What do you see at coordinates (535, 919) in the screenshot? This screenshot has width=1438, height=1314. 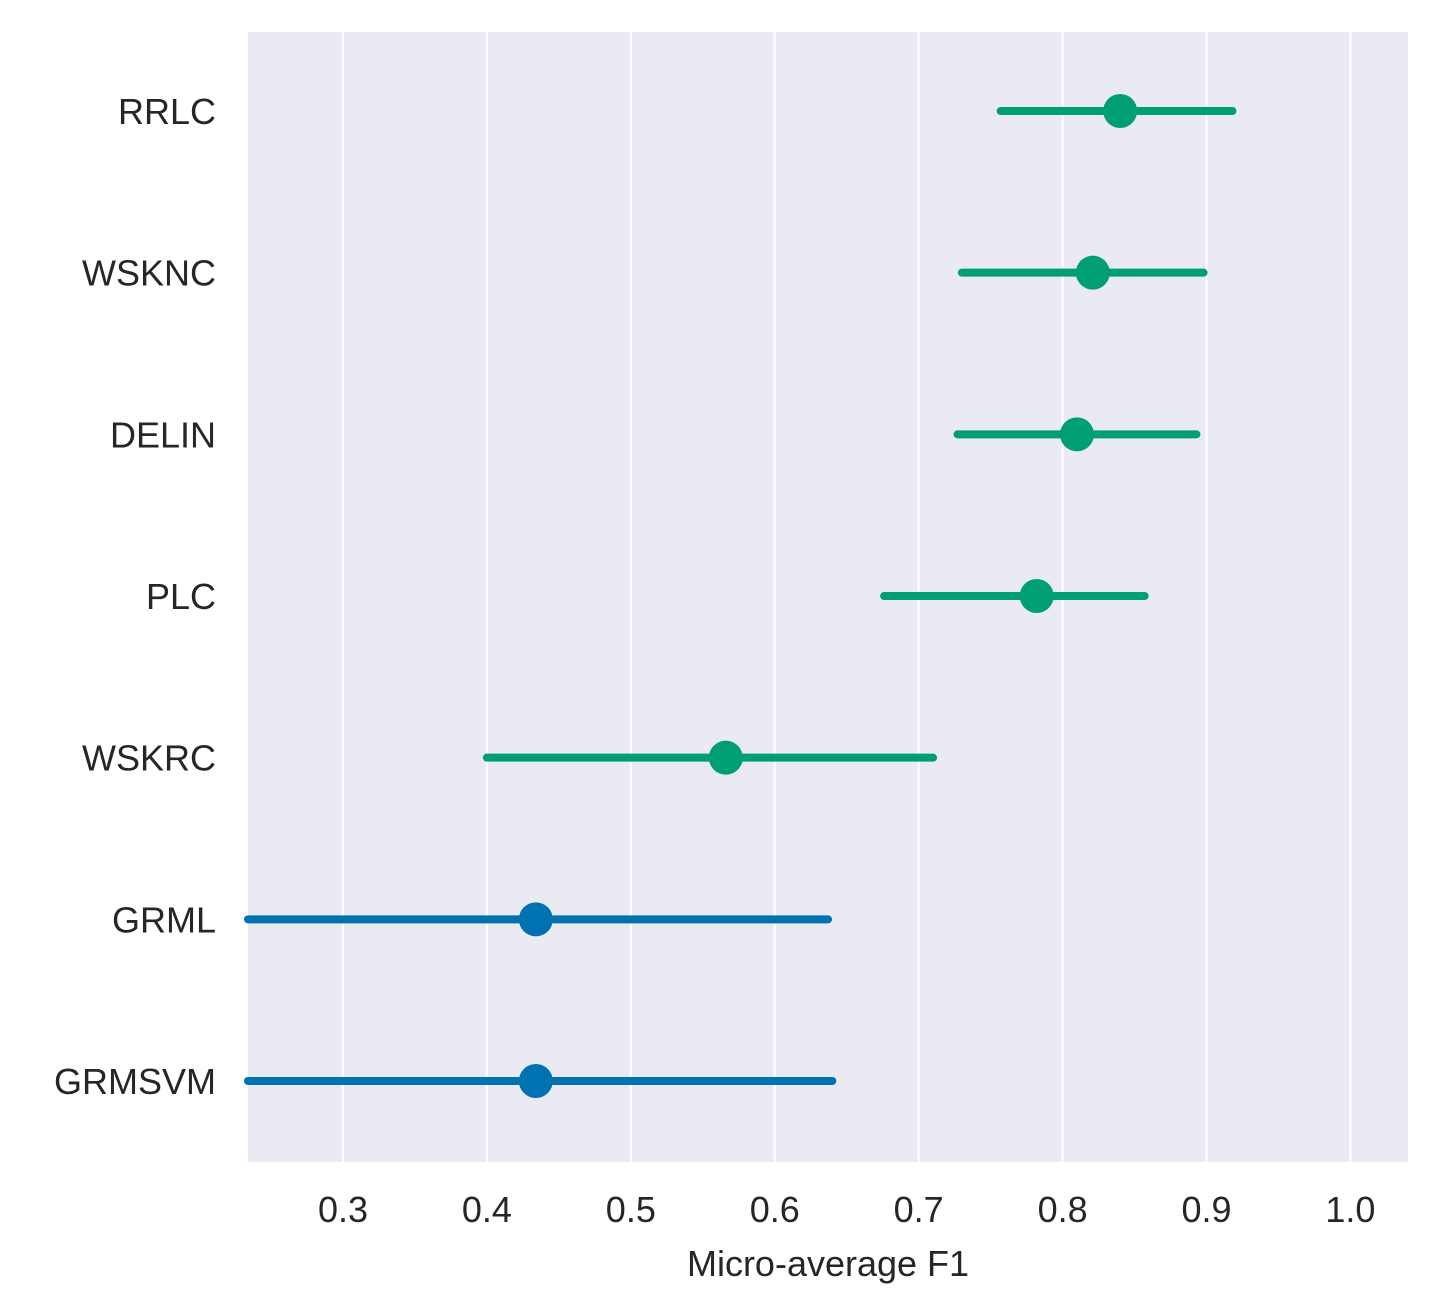 I see `point-grml` at bounding box center [535, 919].